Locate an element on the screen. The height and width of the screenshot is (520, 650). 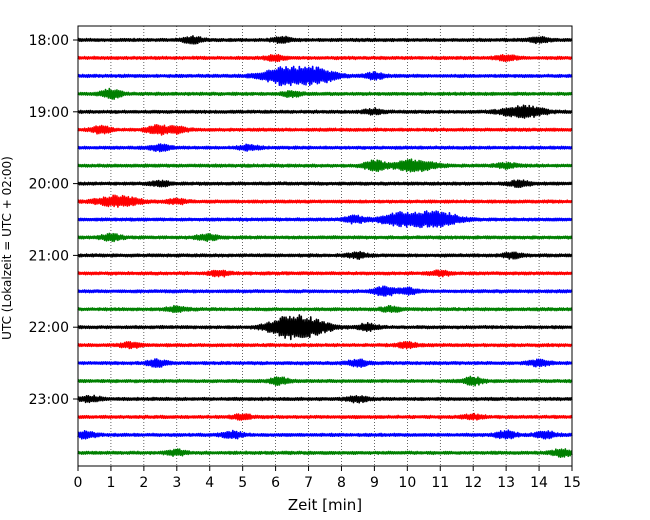
x-tick-label: 15 is located at coordinates (572, 483).